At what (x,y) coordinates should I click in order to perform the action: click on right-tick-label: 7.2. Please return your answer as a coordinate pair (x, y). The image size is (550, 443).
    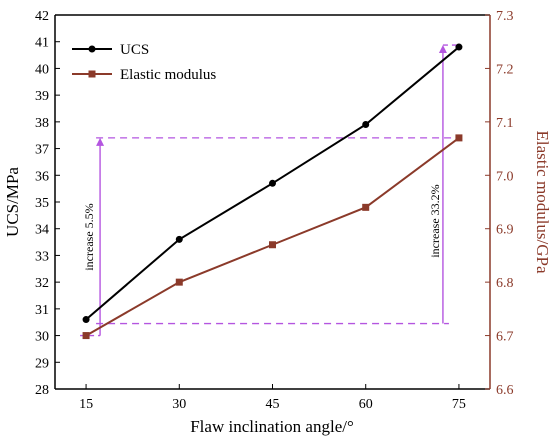
    Looking at the image, I should click on (505, 69).